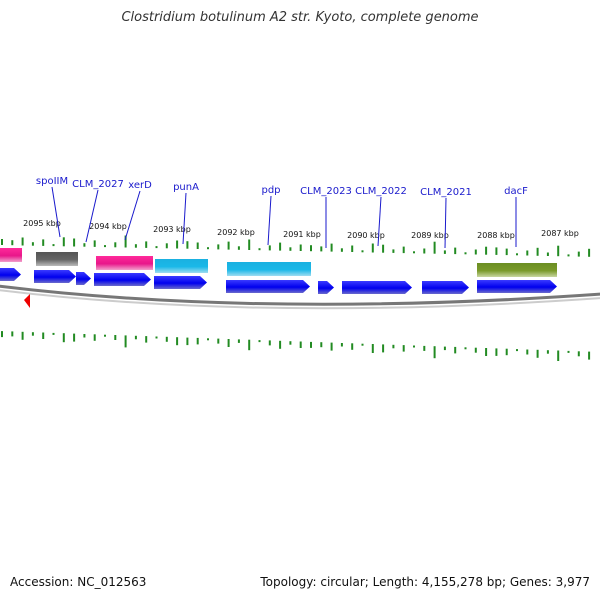  What do you see at coordinates (27, 301) in the screenshot?
I see `origin-marker` at bounding box center [27, 301].